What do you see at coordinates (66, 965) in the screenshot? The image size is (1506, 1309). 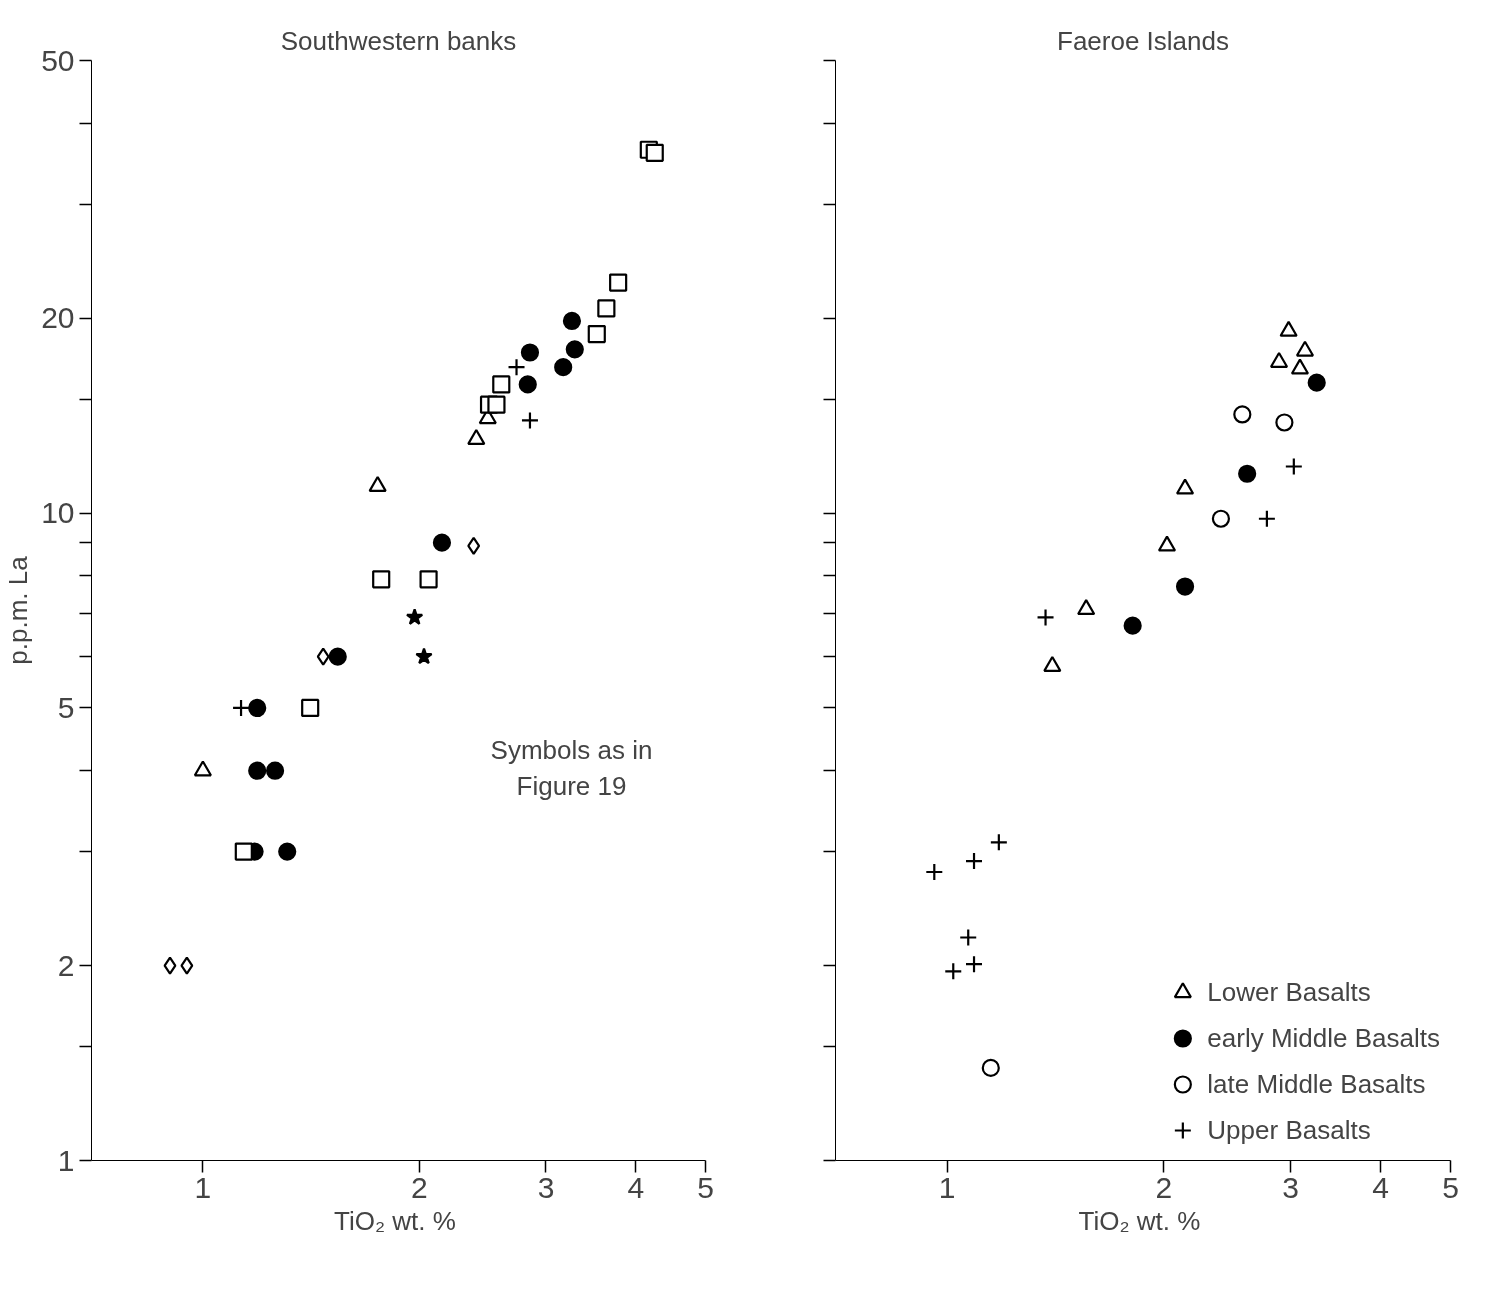 I see `y-tick-label: 2` at bounding box center [66, 965].